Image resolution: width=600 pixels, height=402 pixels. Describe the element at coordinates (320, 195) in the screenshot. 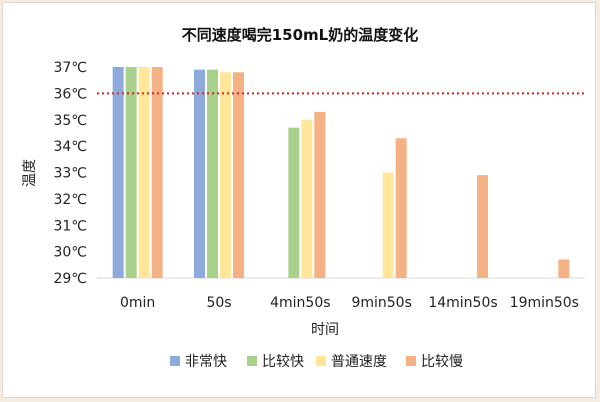

I see `bar-4-4min50s` at that location.